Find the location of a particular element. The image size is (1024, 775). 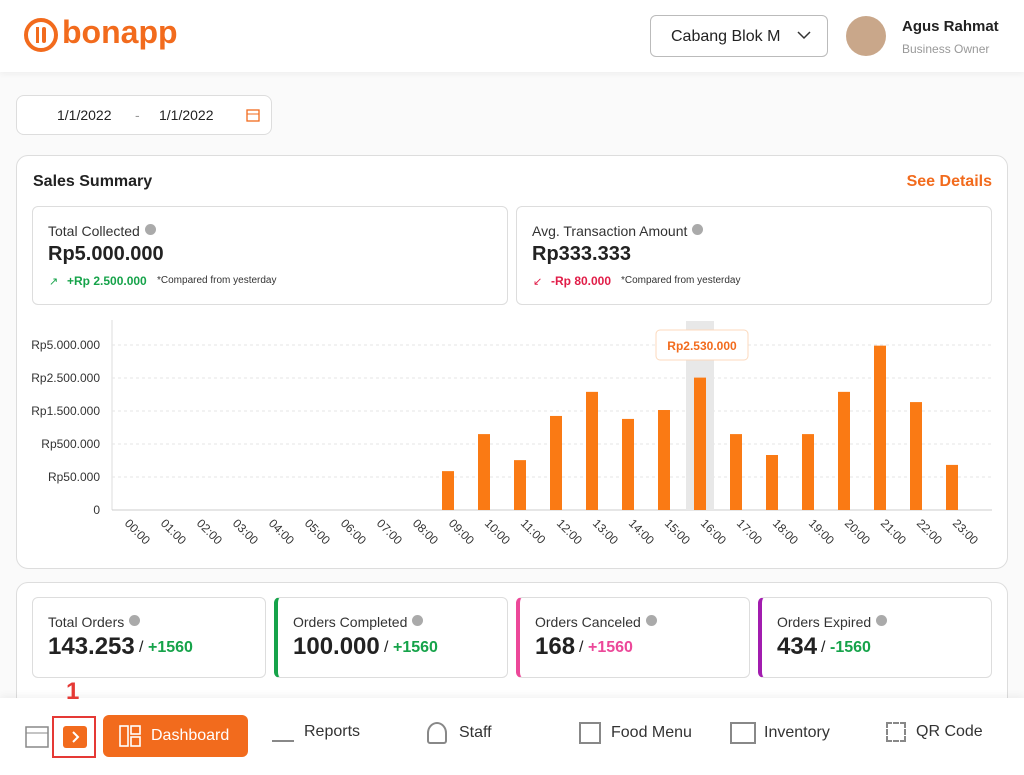

x-tick-label: 11:00 is located at coordinates (533, 531).